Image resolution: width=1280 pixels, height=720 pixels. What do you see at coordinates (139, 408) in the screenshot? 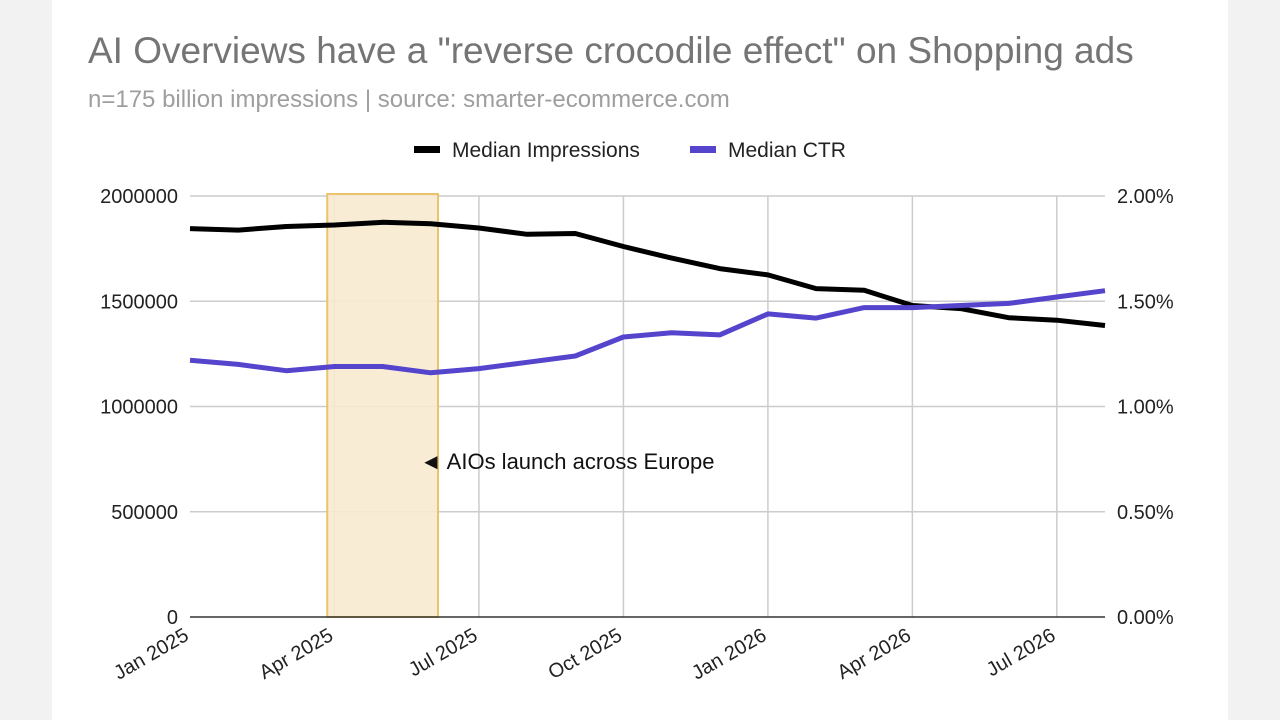
I see `y-left-tick-label: 1000000` at bounding box center [139, 408].